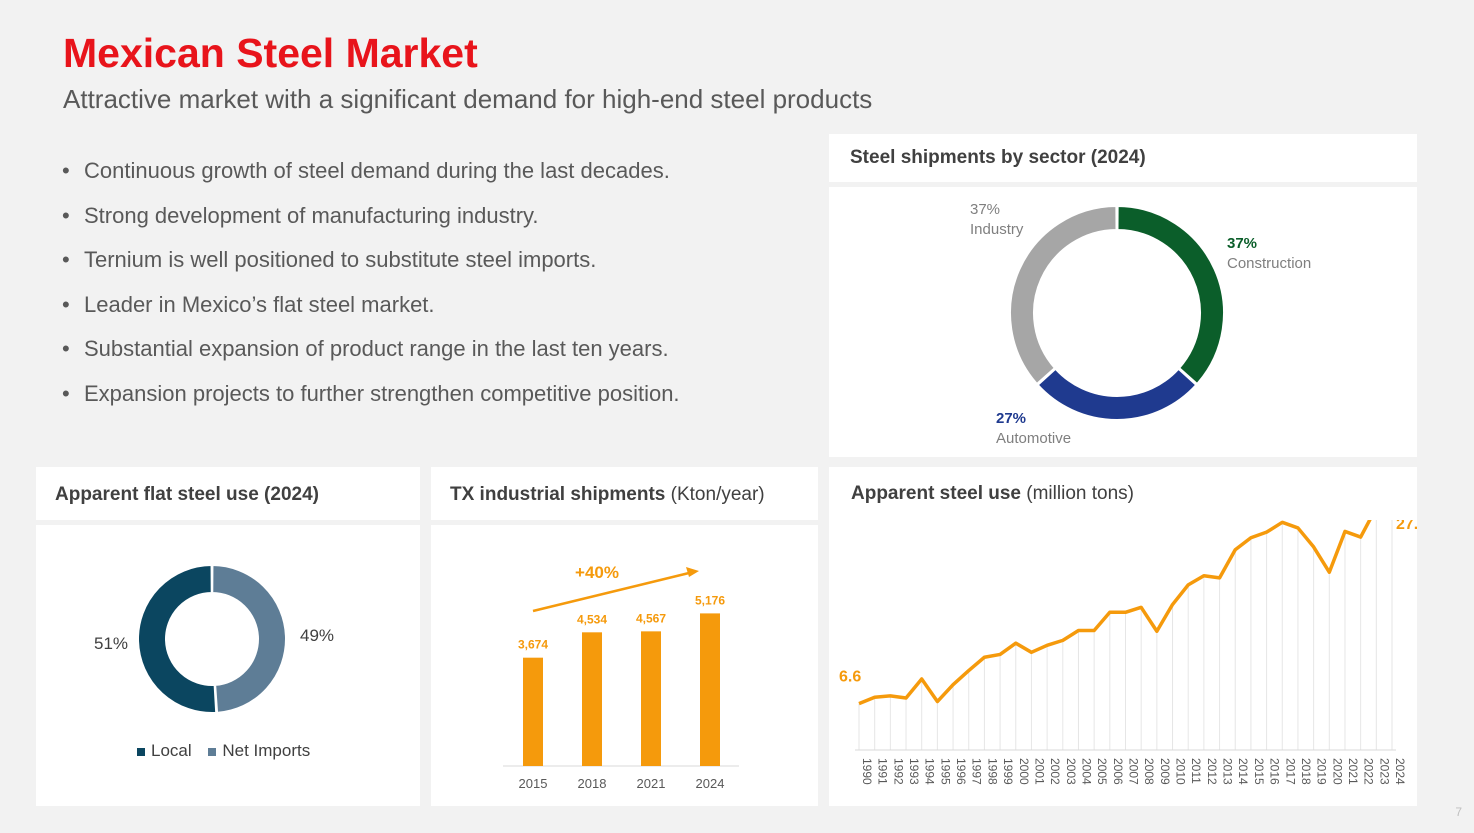 The height and width of the screenshot is (833, 1474). What do you see at coordinates (1243, 771) in the screenshot?
I see `steel-use-year-label: 2014` at bounding box center [1243, 771].